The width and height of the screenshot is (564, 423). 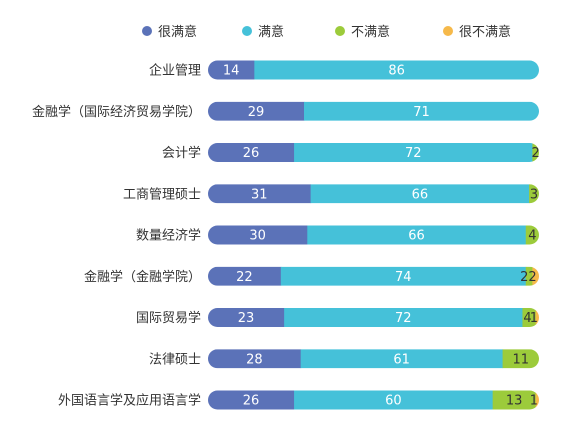 I want to click on bar-value-label: 23, so click(x=246, y=318).